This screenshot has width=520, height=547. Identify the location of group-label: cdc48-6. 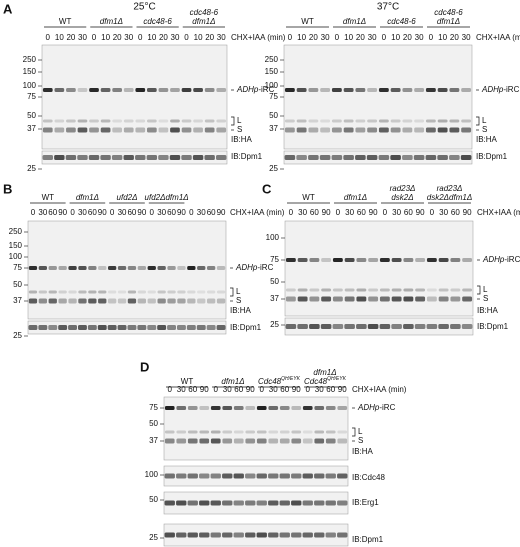
(401, 21).